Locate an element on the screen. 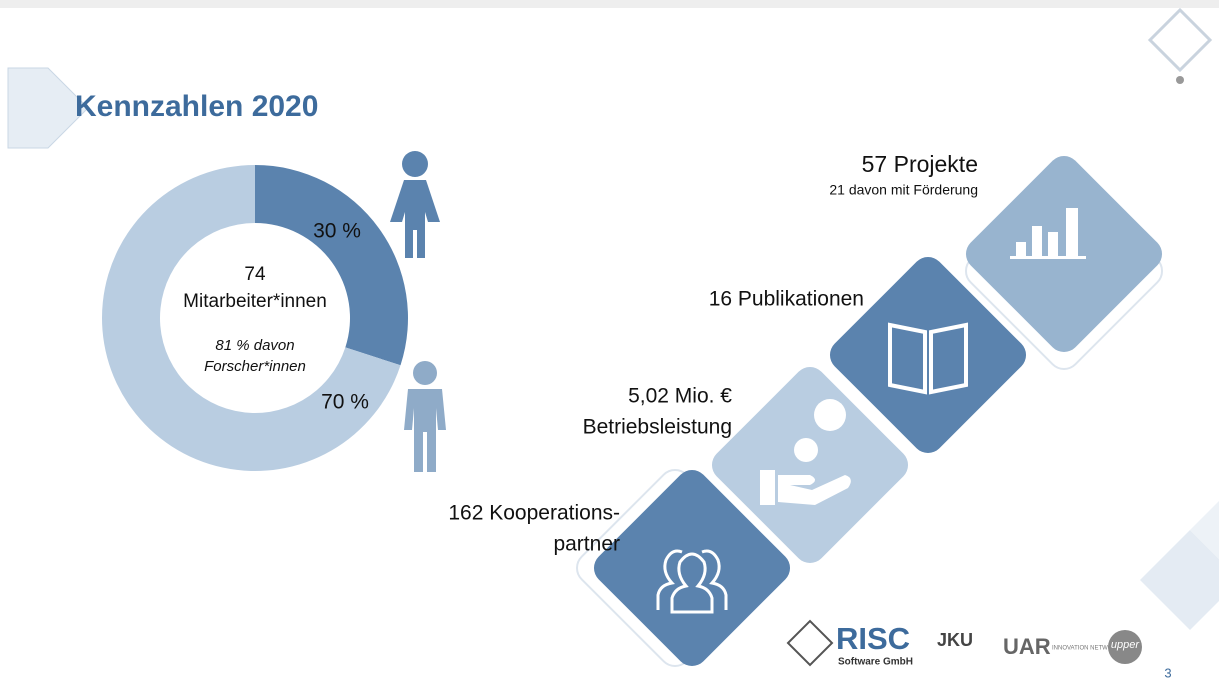  center-note: Forscher*innen is located at coordinates (255, 366).